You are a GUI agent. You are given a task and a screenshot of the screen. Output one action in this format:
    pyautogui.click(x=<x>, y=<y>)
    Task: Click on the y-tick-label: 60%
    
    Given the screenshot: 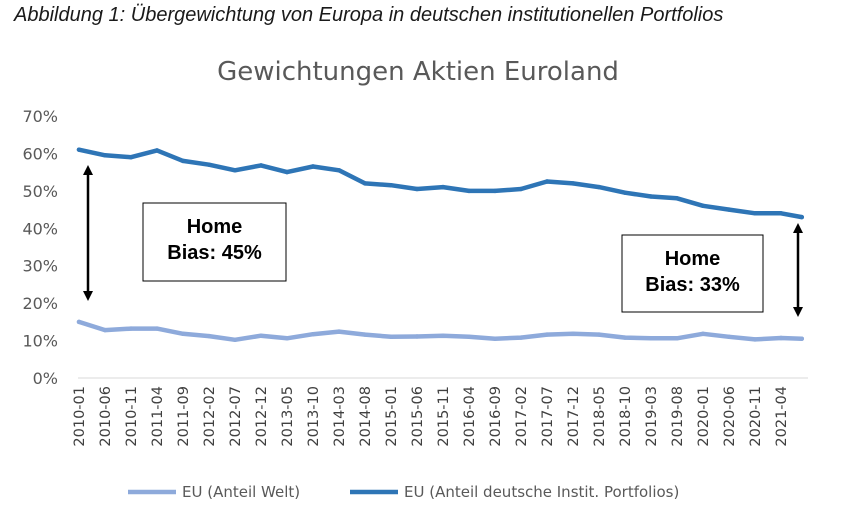 What is the action you would take?
    pyautogui.click(x=40, y=153)
    